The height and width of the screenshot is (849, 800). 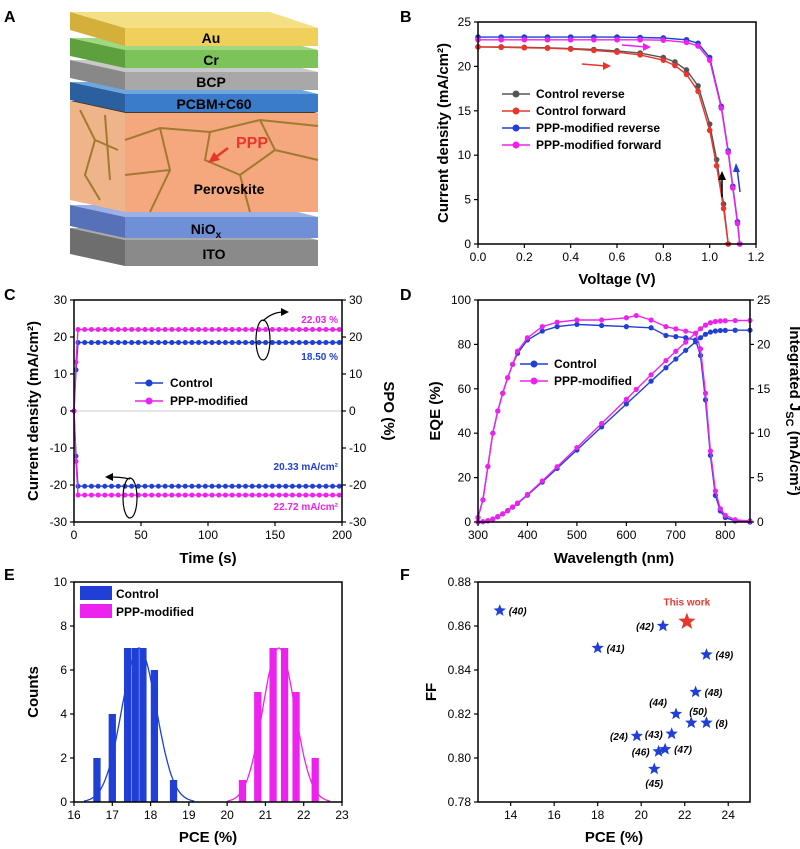 What do you see at coordinates (208, 837) in the screenshot?
I see `pce-histogram-x-axis-label: PCE (%)` at bounding box center [208, 837].